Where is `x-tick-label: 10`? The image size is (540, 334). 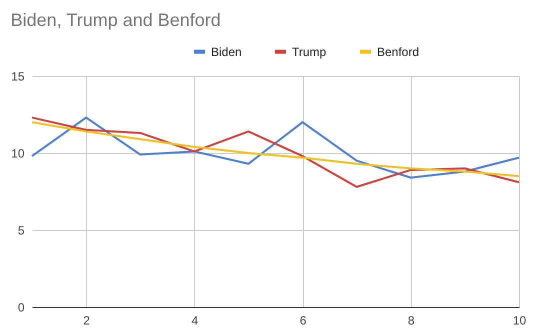
x-tick-label: 10 is located at coordinates (519, 321).